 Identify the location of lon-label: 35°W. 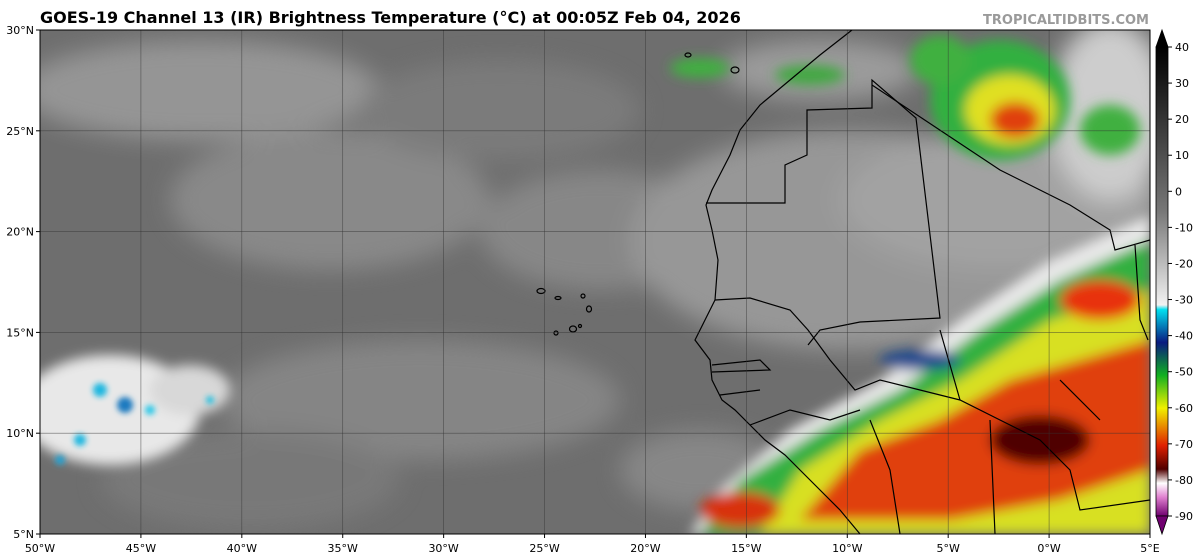
(343, 548).